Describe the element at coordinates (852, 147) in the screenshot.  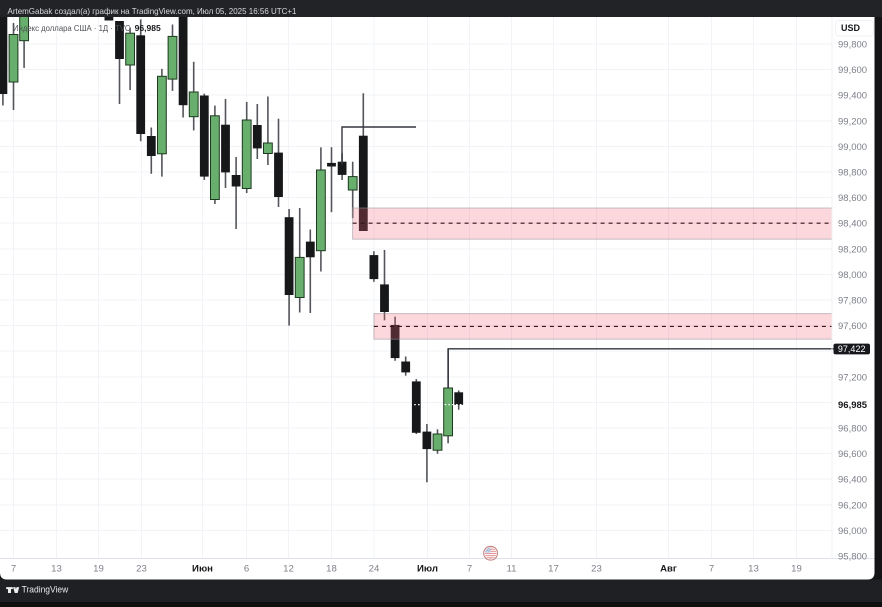
I see `svg-text: 99,000` at that location.